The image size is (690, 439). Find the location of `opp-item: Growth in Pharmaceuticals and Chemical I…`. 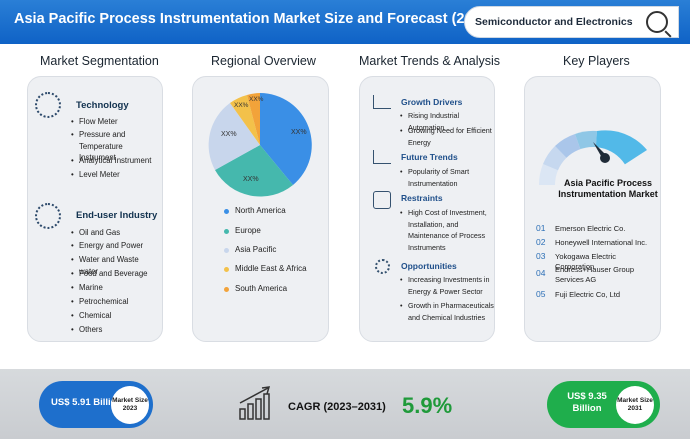

opp-item: Growth in Pharmaceuticals and Chemical I… is located at coordinates (447, 311).